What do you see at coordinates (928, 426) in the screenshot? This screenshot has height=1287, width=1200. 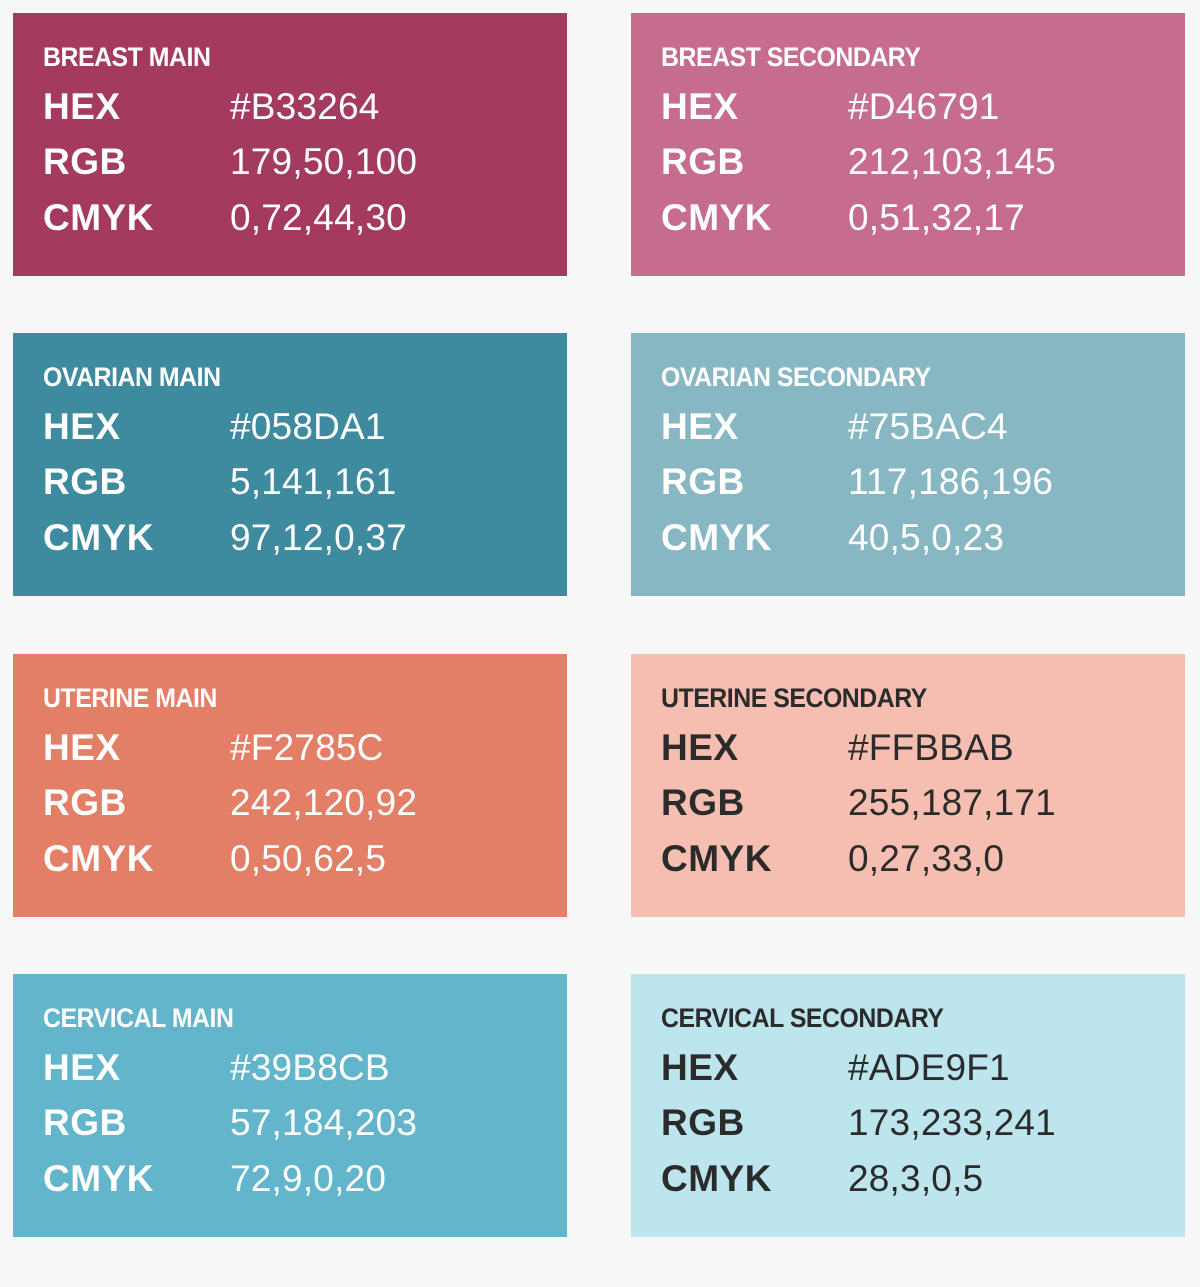 I see `hex-value: #75BAC4` at bounding box center [928, 426].